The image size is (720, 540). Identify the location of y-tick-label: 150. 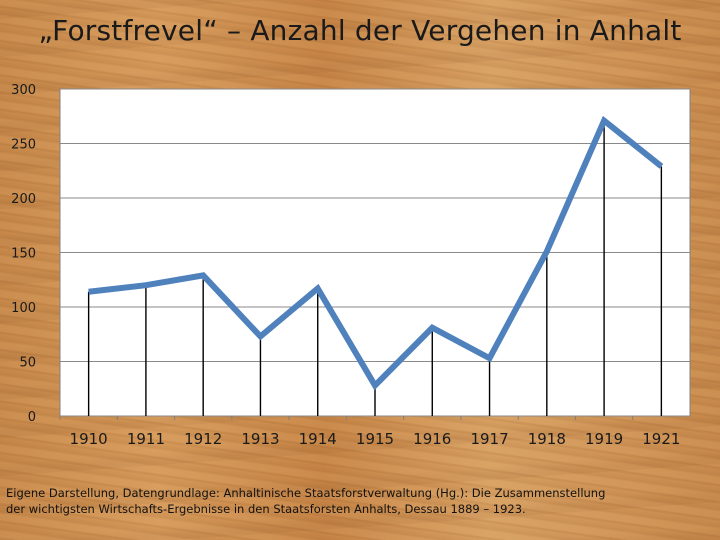
(23, 254).